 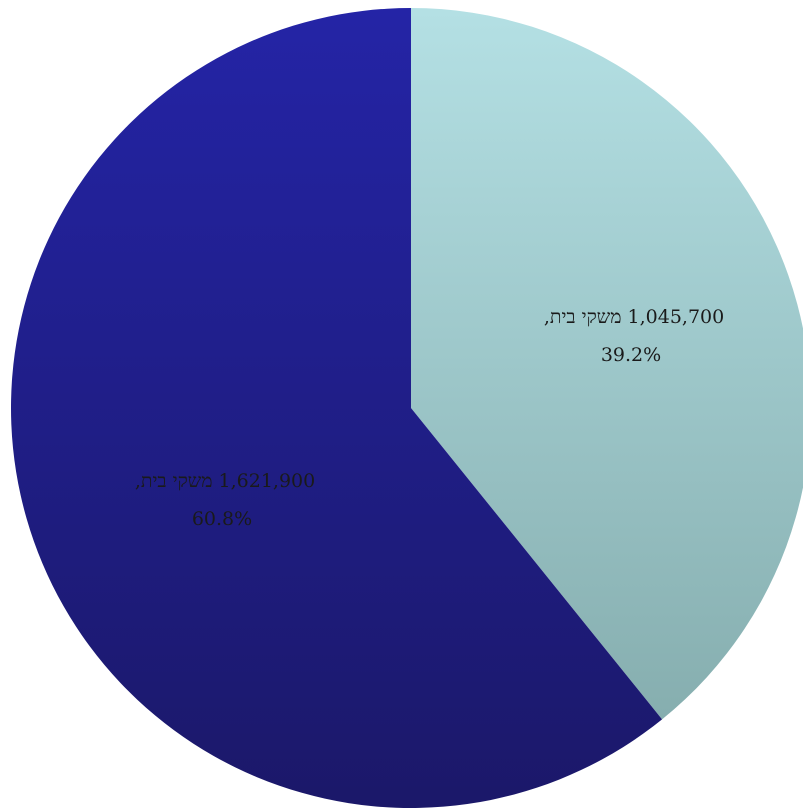 I want to click on slice-label-light-line2: 39.2%, so click(x=631, y=355).